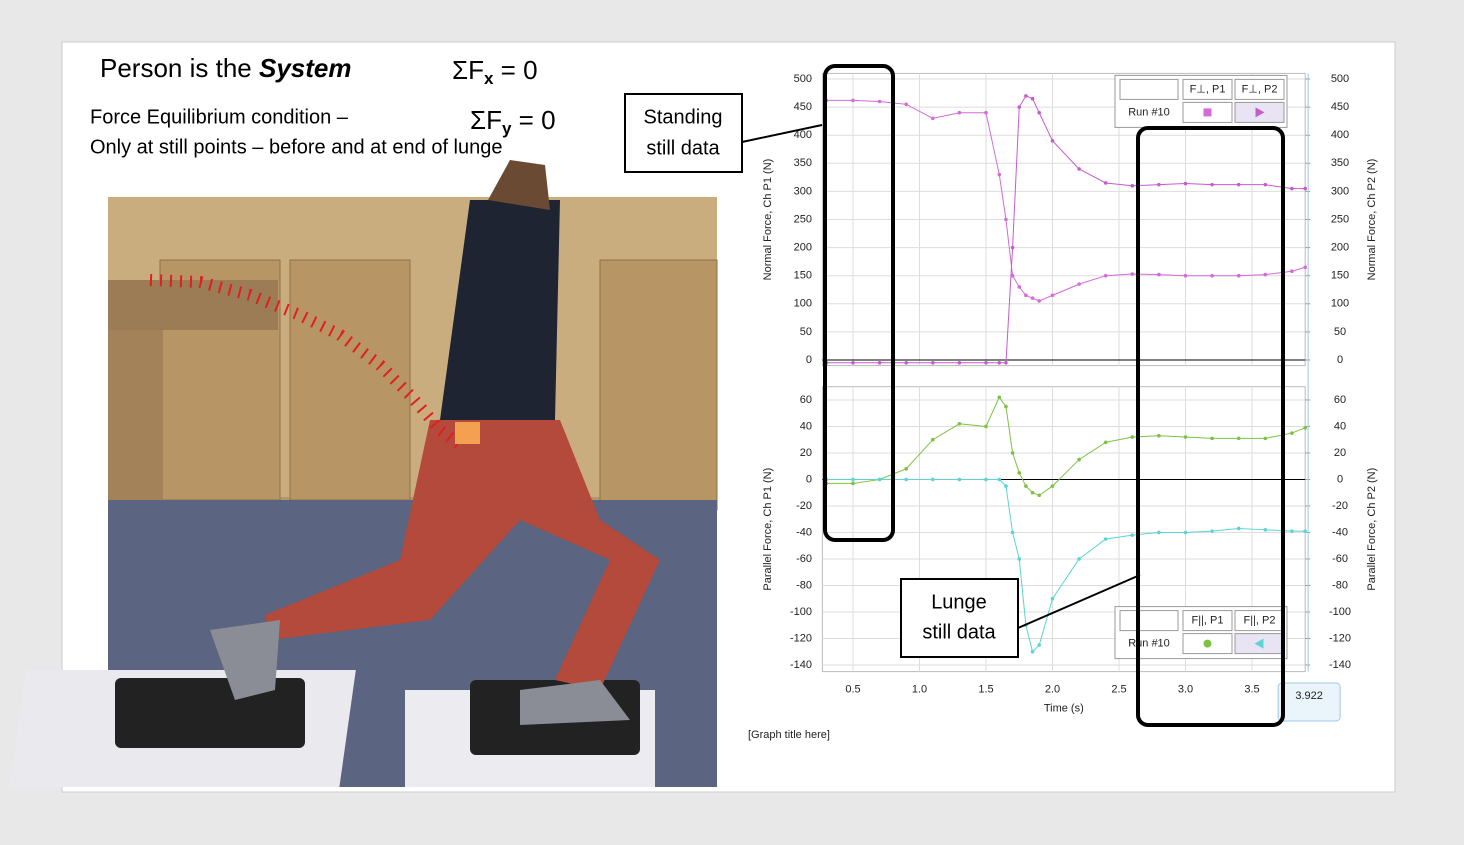 Image resolution: width=1464 pixels, height=845 pixels. What do you see at coordinates (803, 79) in the screenshot?
I see `y-tick-label: 500` at bounding box center [803, 79].